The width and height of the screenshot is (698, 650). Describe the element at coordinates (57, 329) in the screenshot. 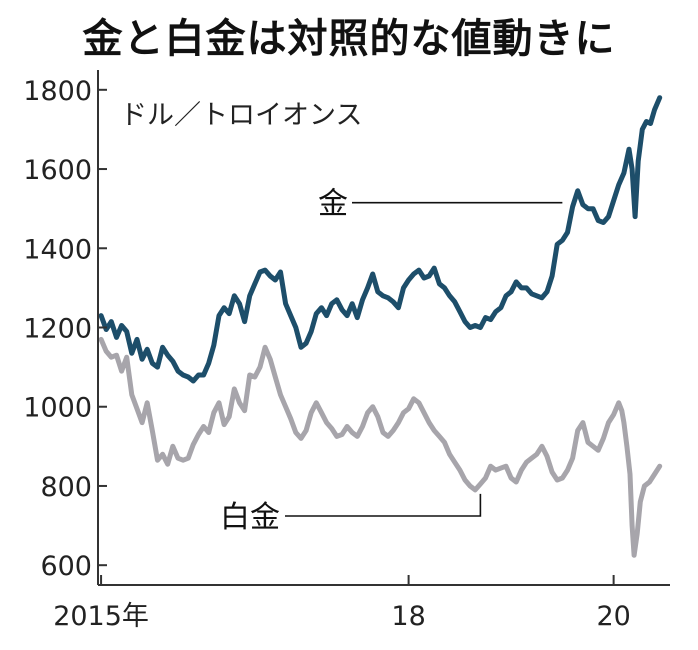

I see `y-tick-label: 1200` at that location.